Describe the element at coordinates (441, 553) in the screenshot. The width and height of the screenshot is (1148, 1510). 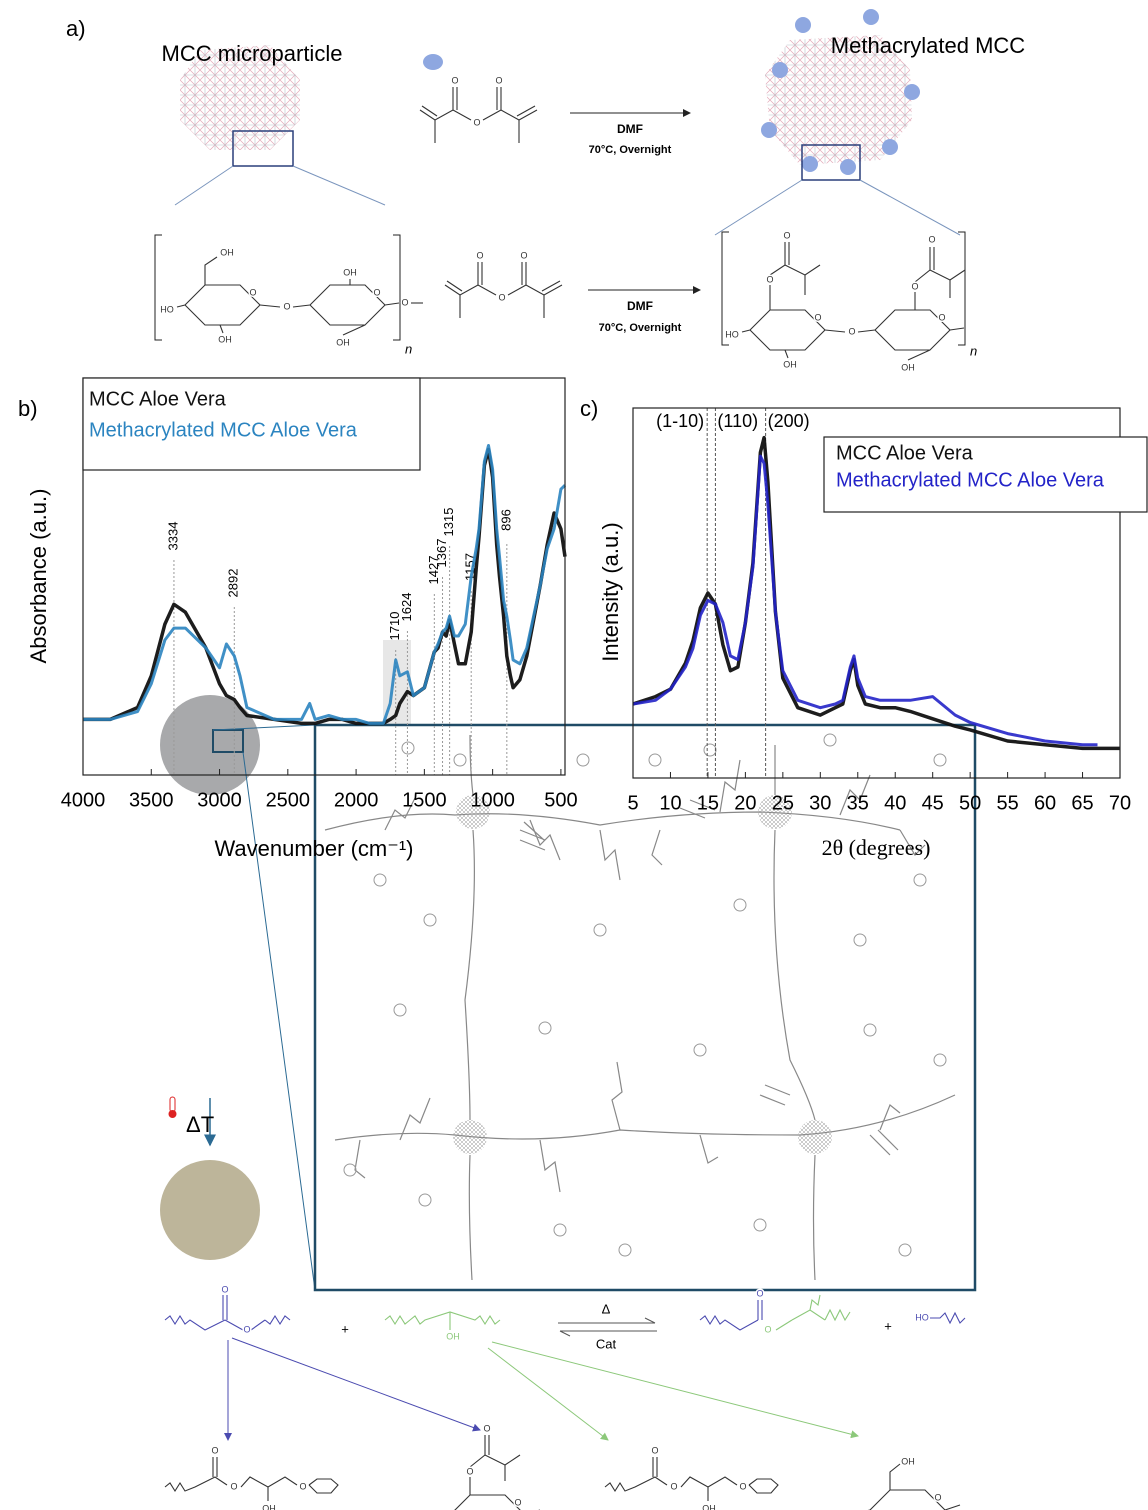
I see `peak-label: 1367` at that location.